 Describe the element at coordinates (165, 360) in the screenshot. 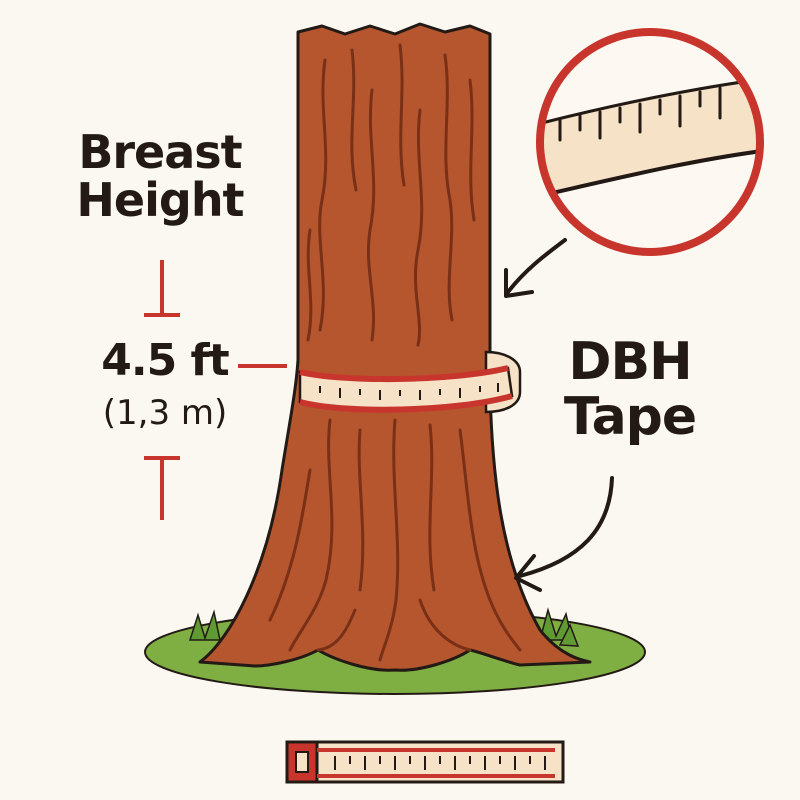

I see `height-value: 4.5 ft` at that location.